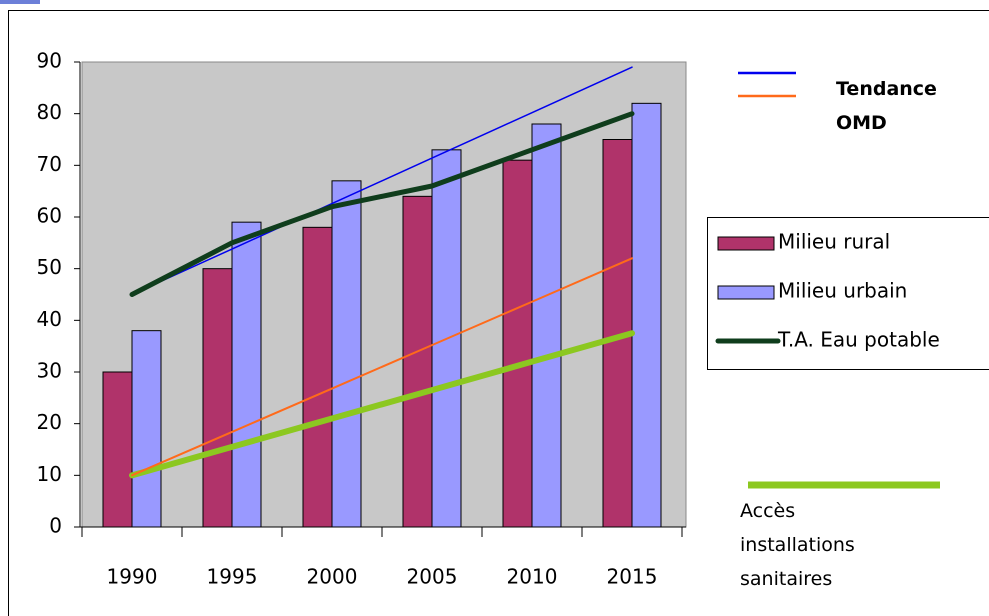 The image size is (989, 616). I want to click on legend-label: T.A. Eau potable, so click(858, 340).